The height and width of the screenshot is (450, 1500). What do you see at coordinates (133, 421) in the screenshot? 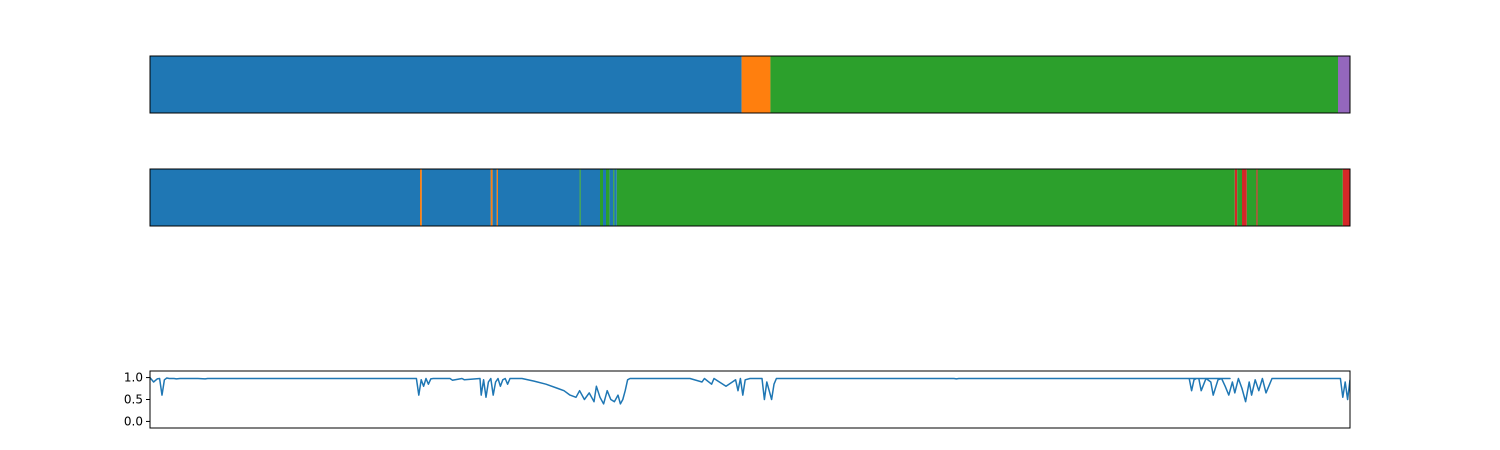
I see `y-tick-label-2: 0.0` at bounding box center [133, 421].